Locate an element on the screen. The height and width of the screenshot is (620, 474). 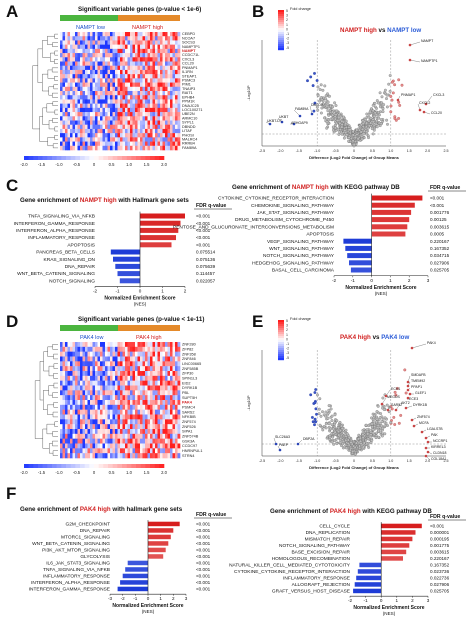
x-tick: 2.5 is located at coordinates (446, 151).